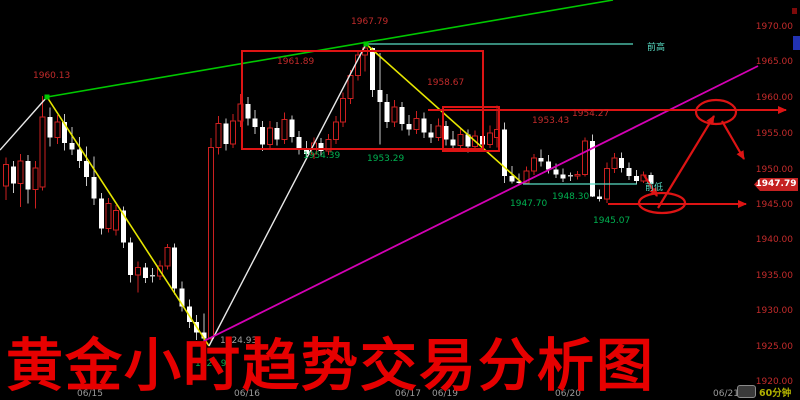  What do you see at coordinates (590, 114) in the screenshot?
I see `price-annotation: 1954.27` at bounding box center [590, 114].